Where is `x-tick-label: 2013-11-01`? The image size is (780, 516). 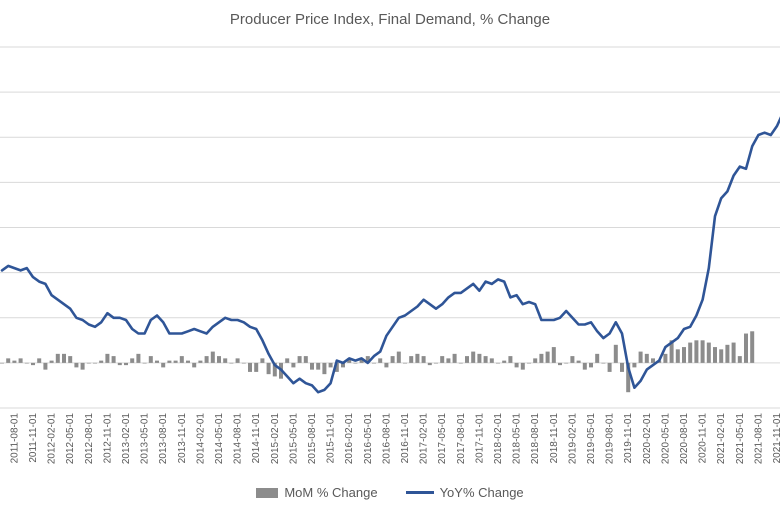 x-tick-label: 2013-11-01 is located at coordinates (182, 438).